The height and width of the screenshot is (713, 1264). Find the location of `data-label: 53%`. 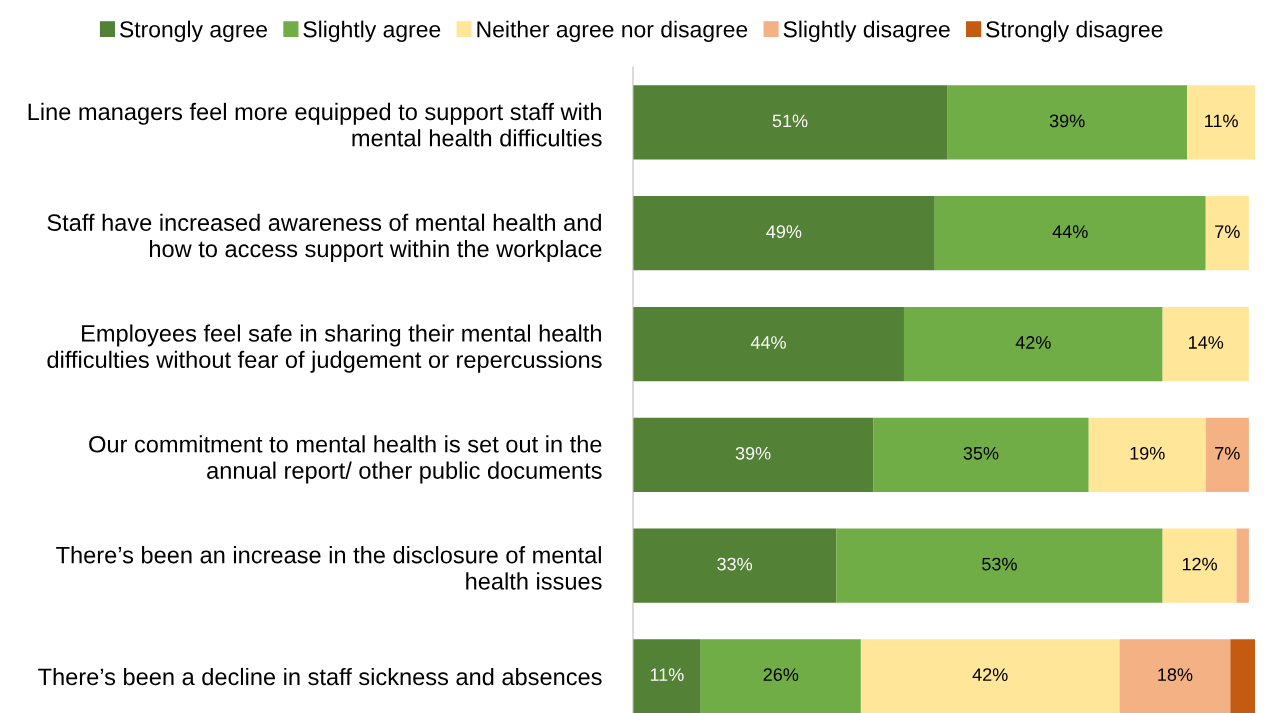

data-label: 53% is located at coordinates (999, 564).